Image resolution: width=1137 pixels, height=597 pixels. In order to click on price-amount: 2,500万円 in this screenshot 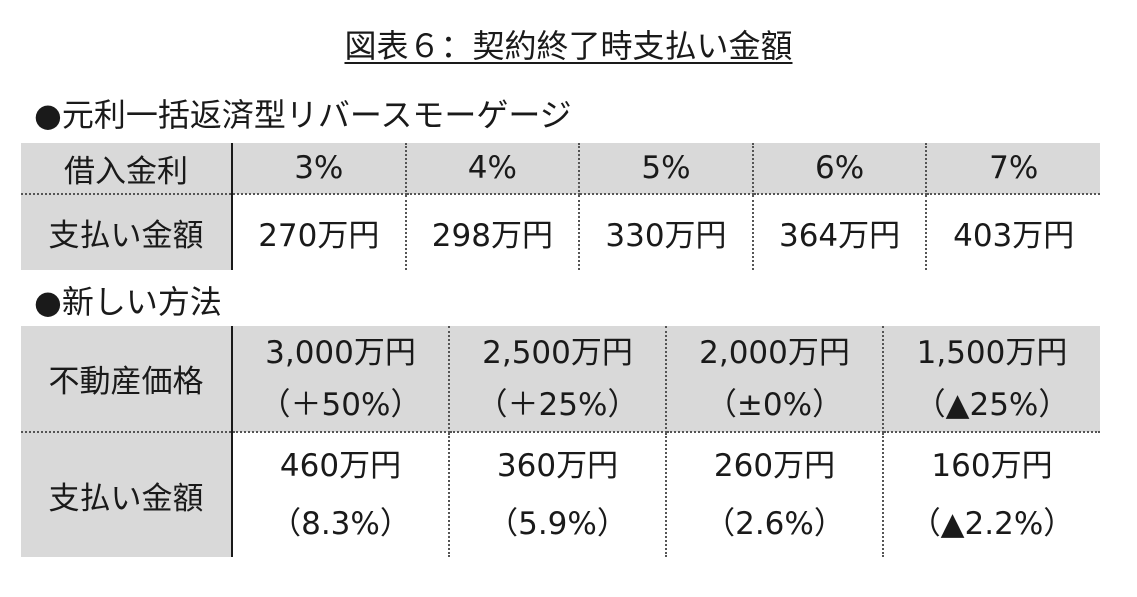, I will do `click(557, 352)`.